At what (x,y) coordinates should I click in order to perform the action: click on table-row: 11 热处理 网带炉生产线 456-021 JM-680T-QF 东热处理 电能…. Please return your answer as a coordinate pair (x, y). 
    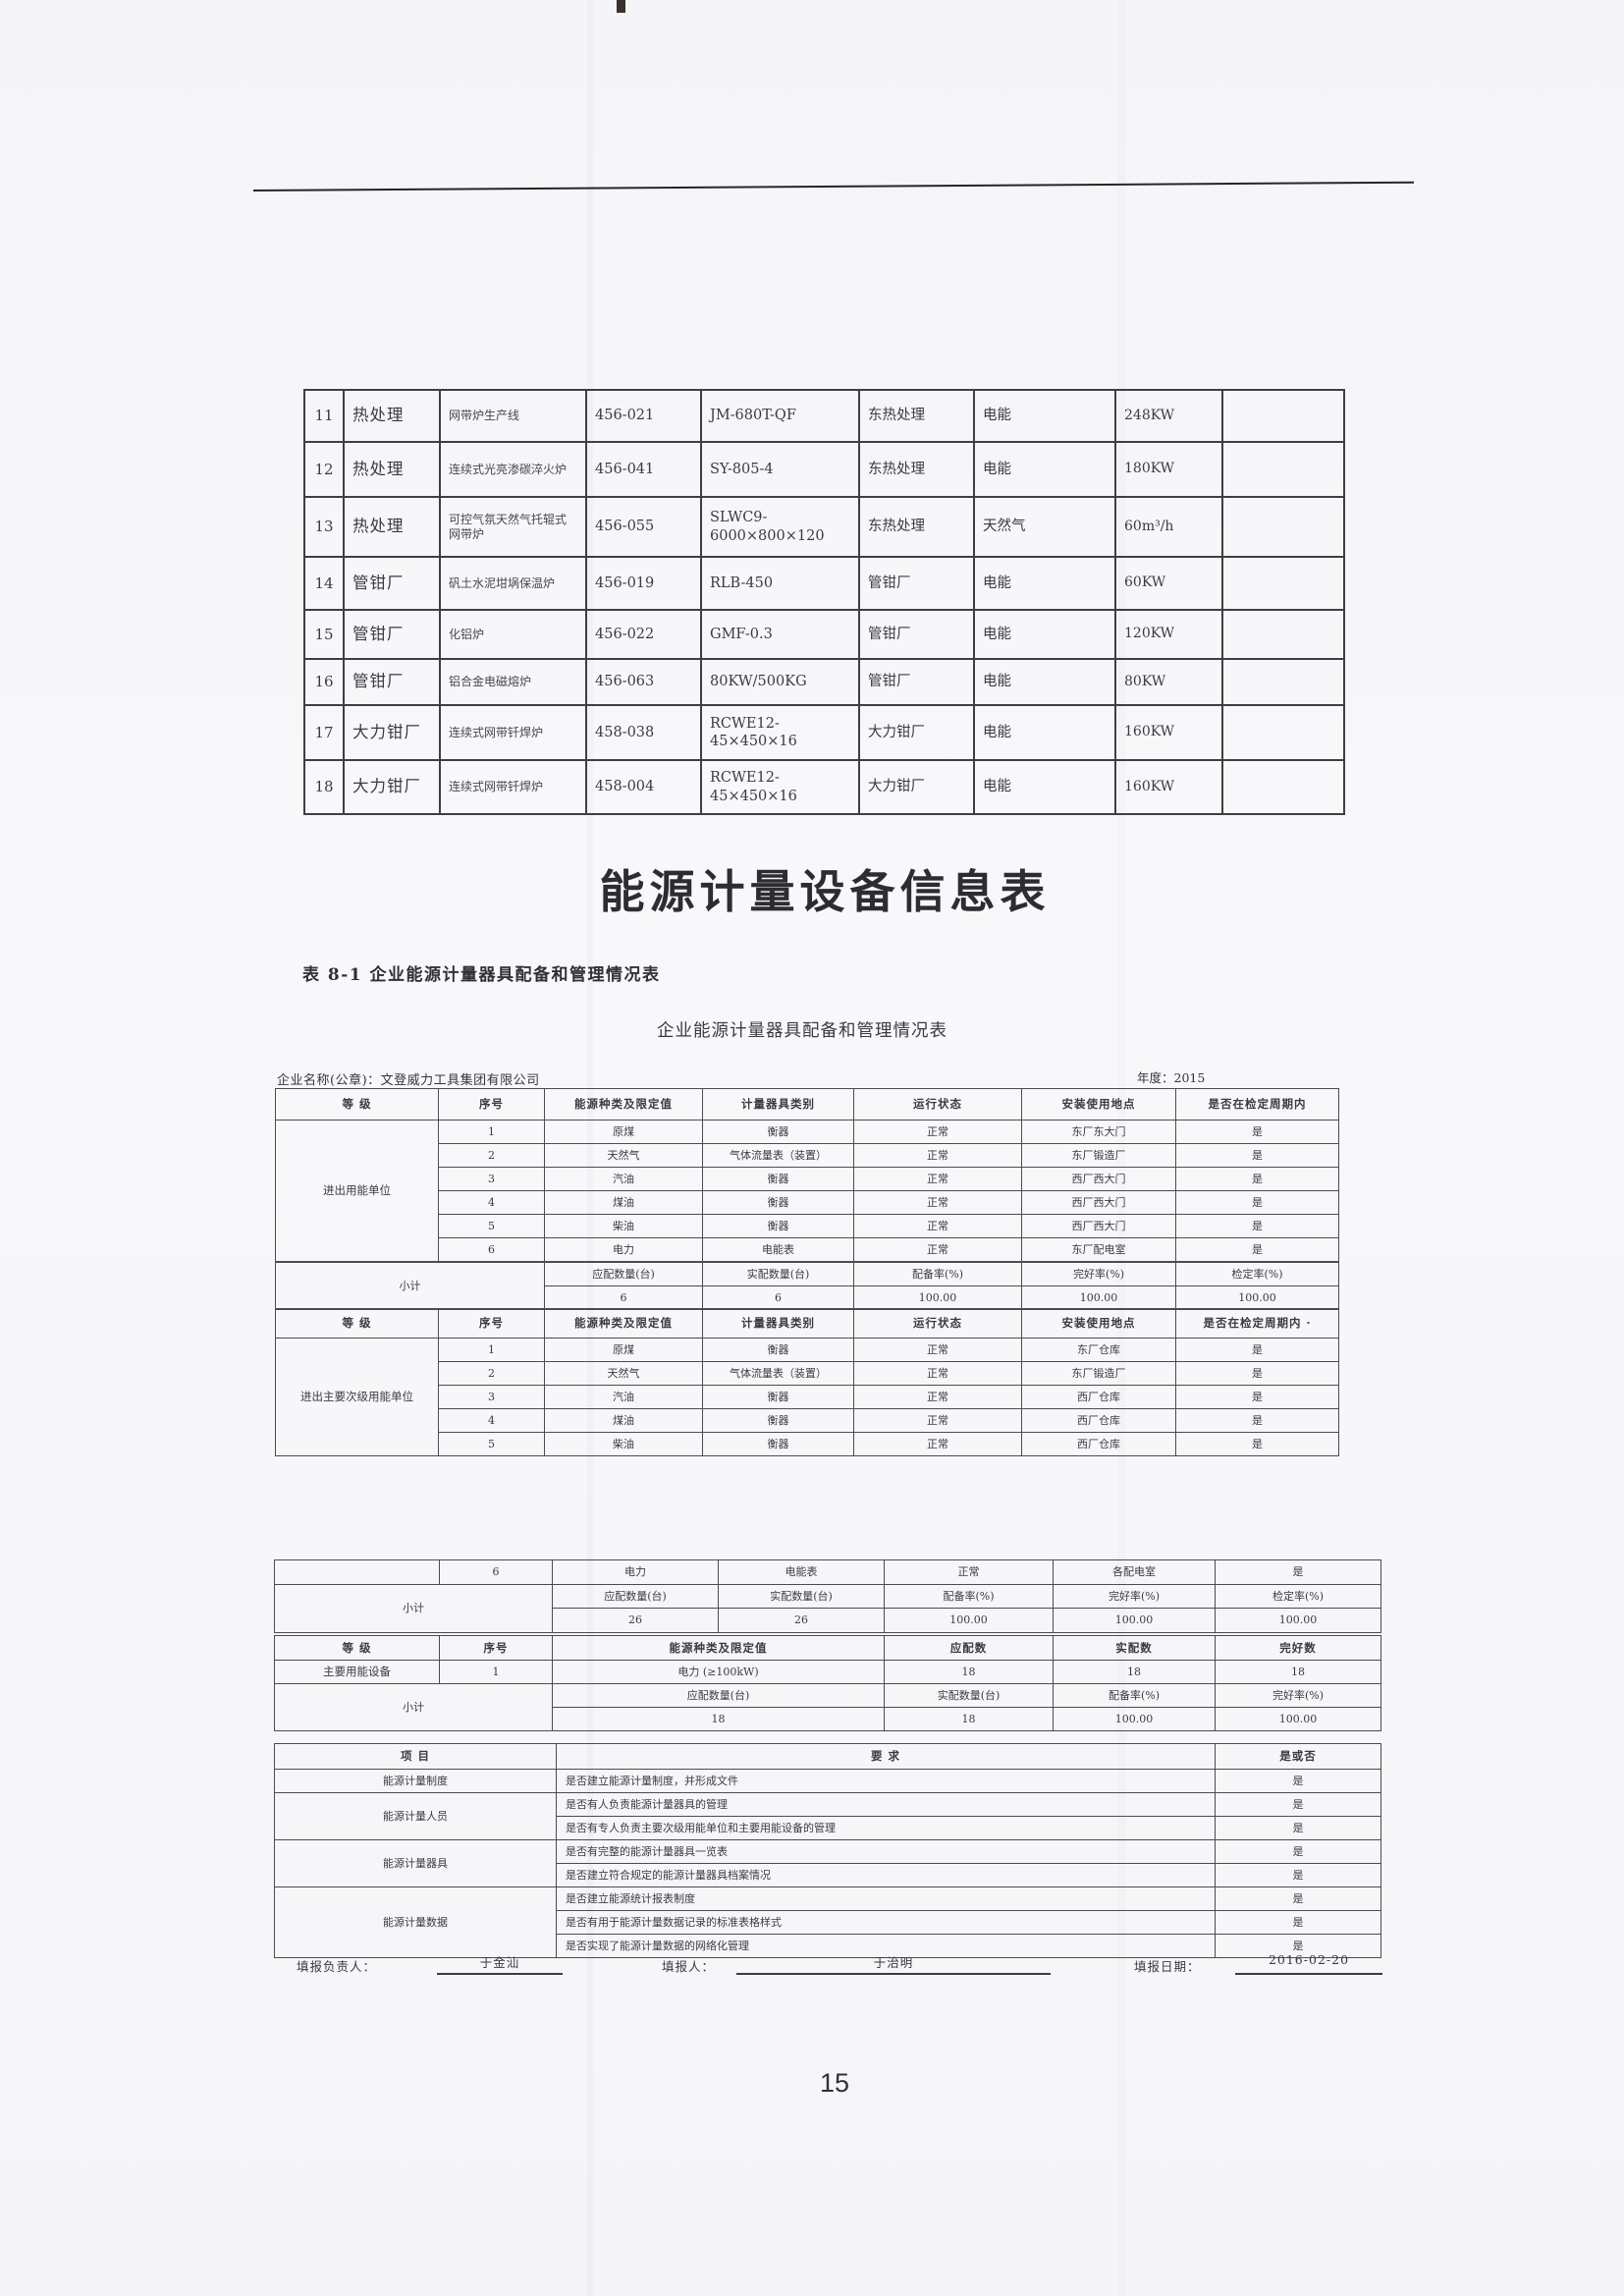
    Looking at the image, I should click on (824, 416).